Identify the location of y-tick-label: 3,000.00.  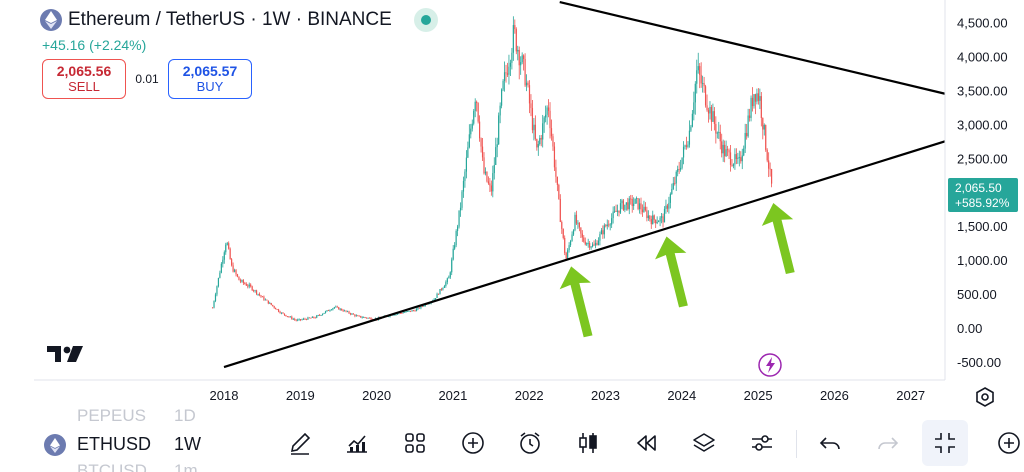
(982, 124).